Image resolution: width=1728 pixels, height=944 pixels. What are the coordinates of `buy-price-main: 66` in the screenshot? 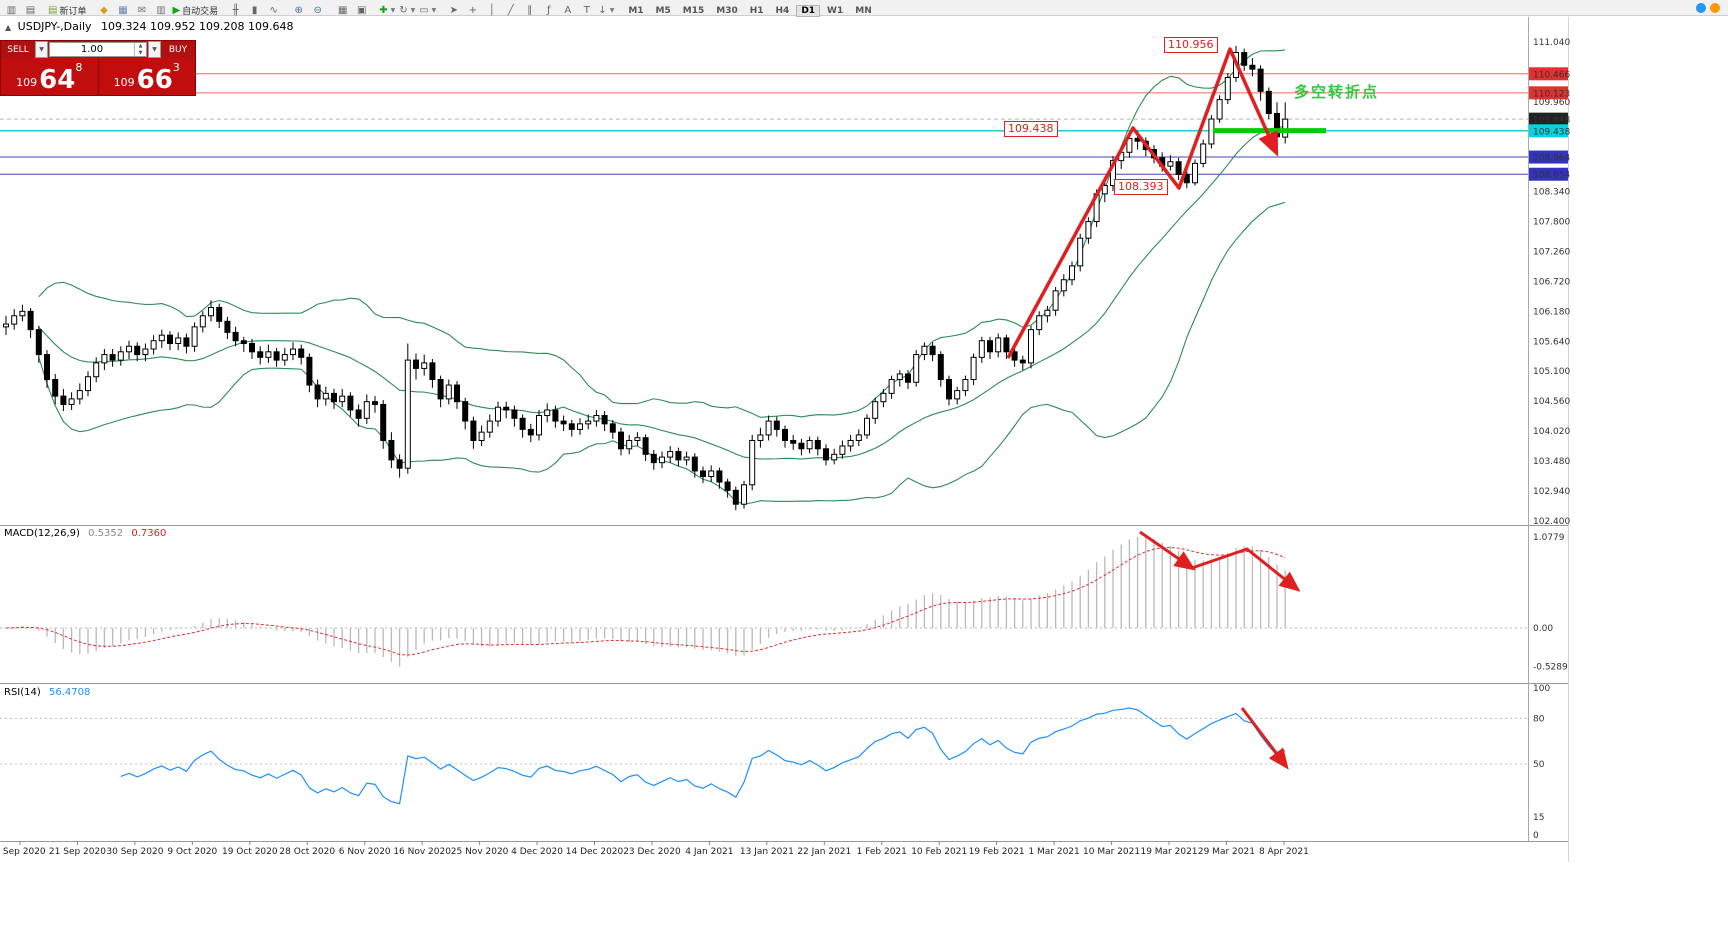 It's located at (154, 80).